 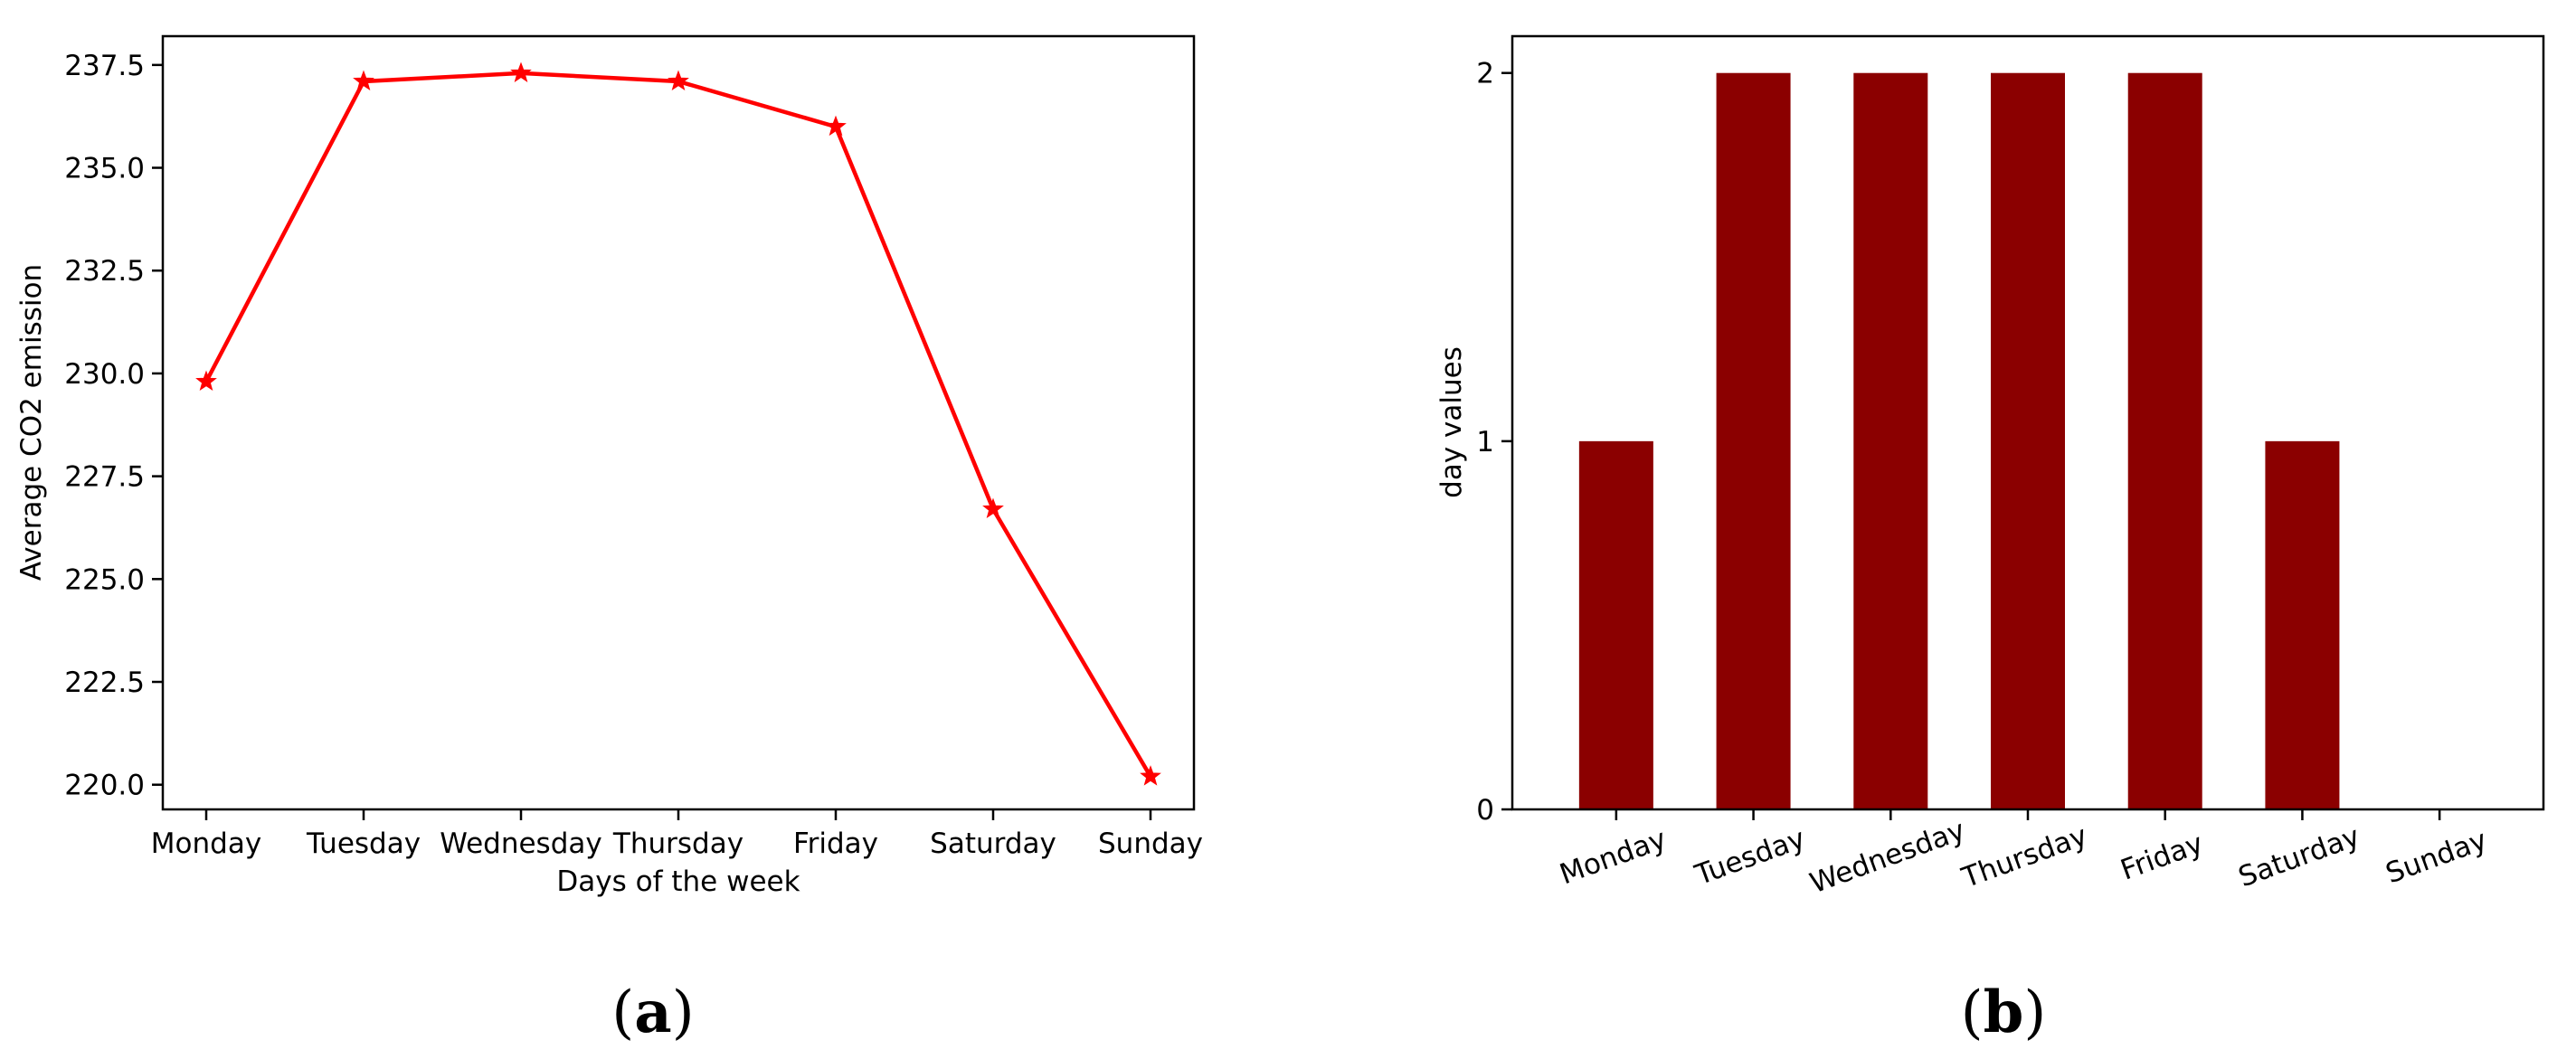 I want to click on panel-b-y-axis: 0 1 2, so click(x=1494, y=442).